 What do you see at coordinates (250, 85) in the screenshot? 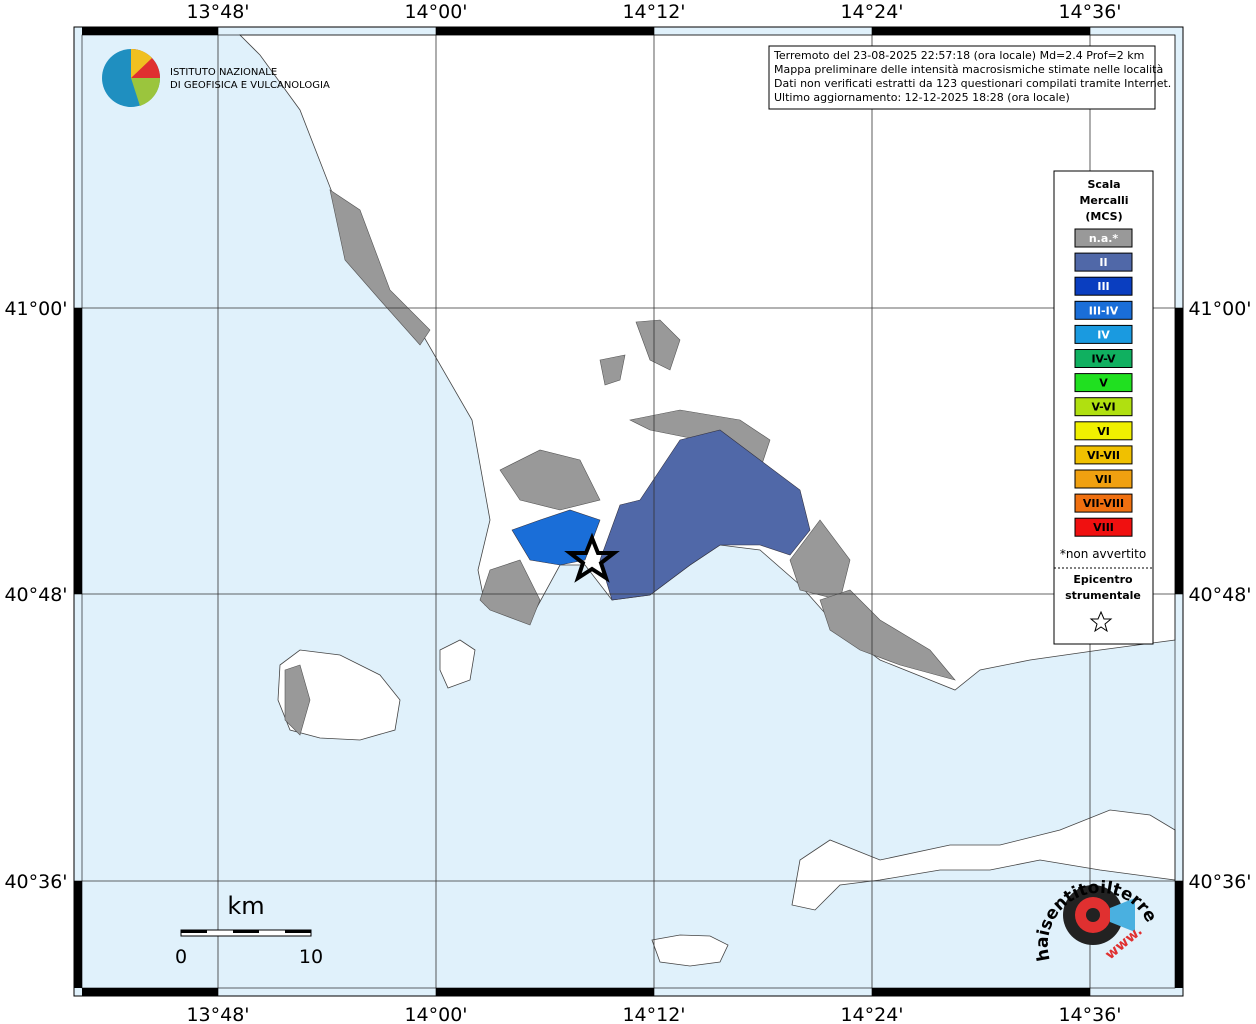
I see `logo-line2: DI GEOFISICA E VULCANOLOGIA` at bounding box center [250, 85].